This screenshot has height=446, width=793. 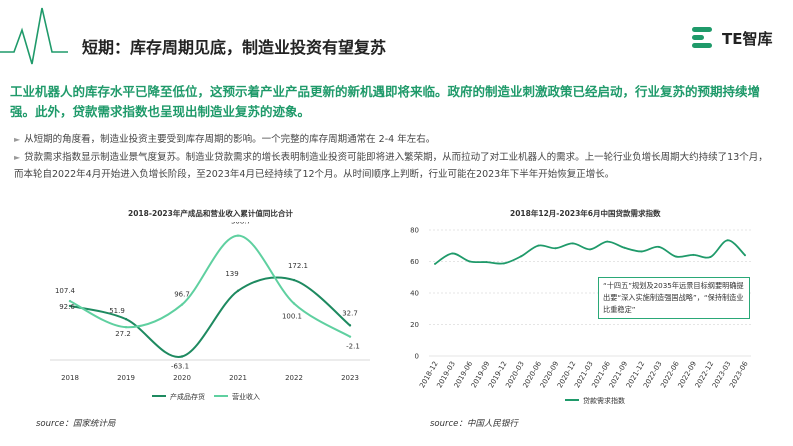 I want to click on y-tick-label: 60, so click(x=414, y=262).